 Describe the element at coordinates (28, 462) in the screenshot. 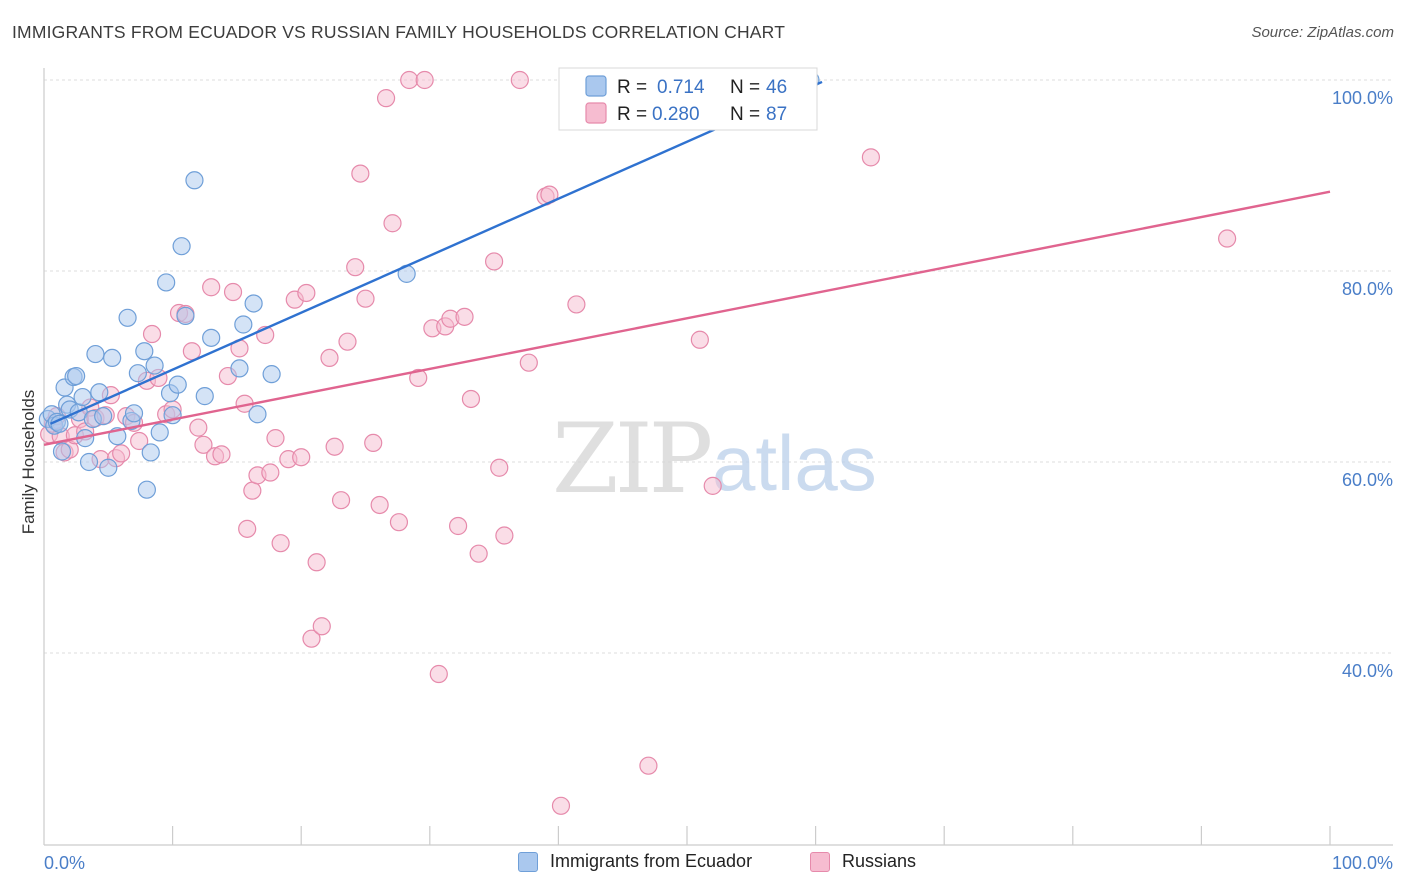

I see `y-axis-label: Family Households` at that location.